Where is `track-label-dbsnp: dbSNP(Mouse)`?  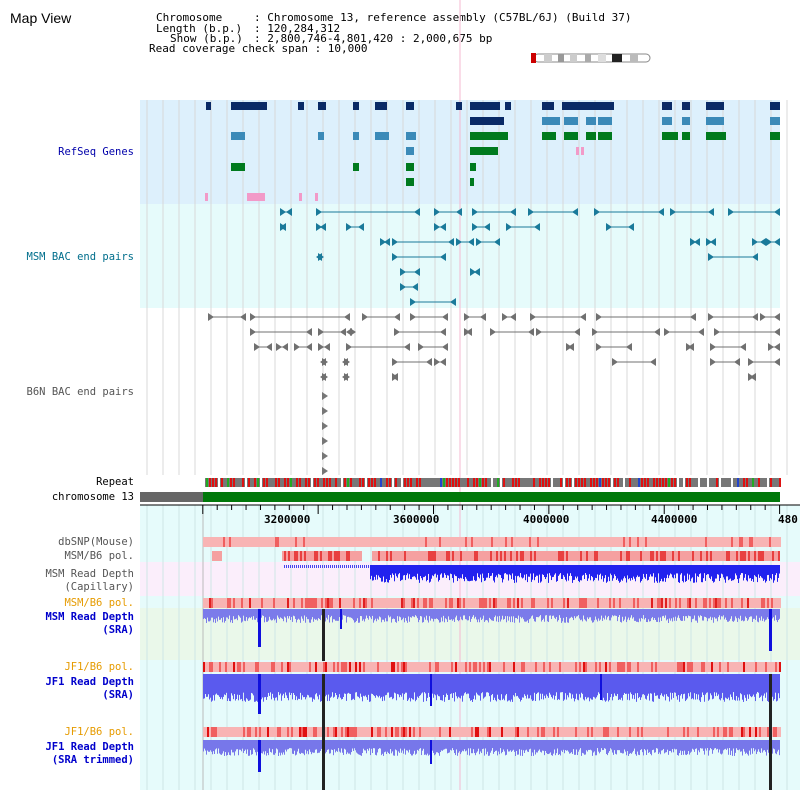 track-label-dbsnp: dbSNP(Mouse) is located at coordinates (96, 542).